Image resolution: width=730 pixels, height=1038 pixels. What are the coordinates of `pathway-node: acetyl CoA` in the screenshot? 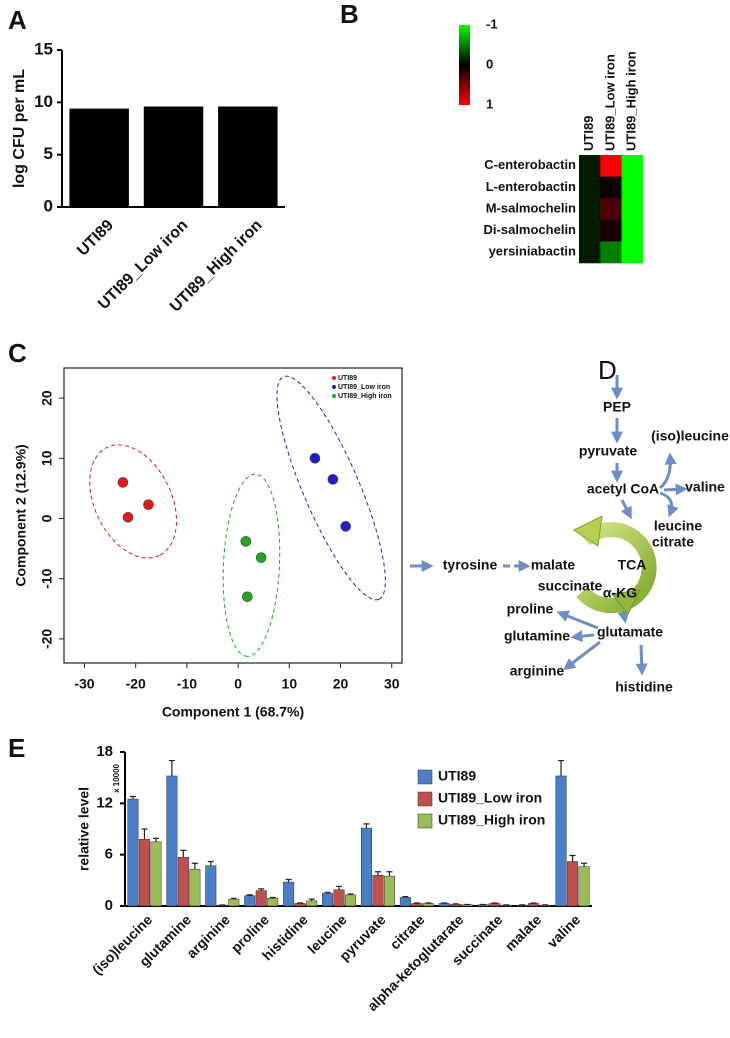 It's located at (623, 489).